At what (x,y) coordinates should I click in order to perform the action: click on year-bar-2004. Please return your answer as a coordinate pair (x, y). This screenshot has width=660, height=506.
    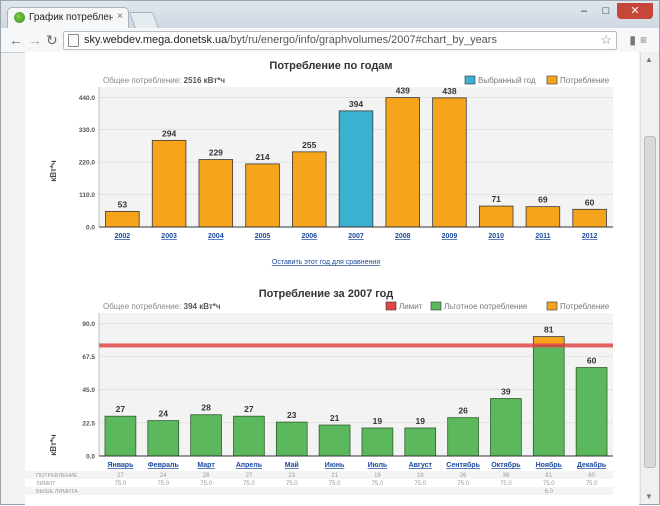
    Looking at the image, I should click on (216, 193).